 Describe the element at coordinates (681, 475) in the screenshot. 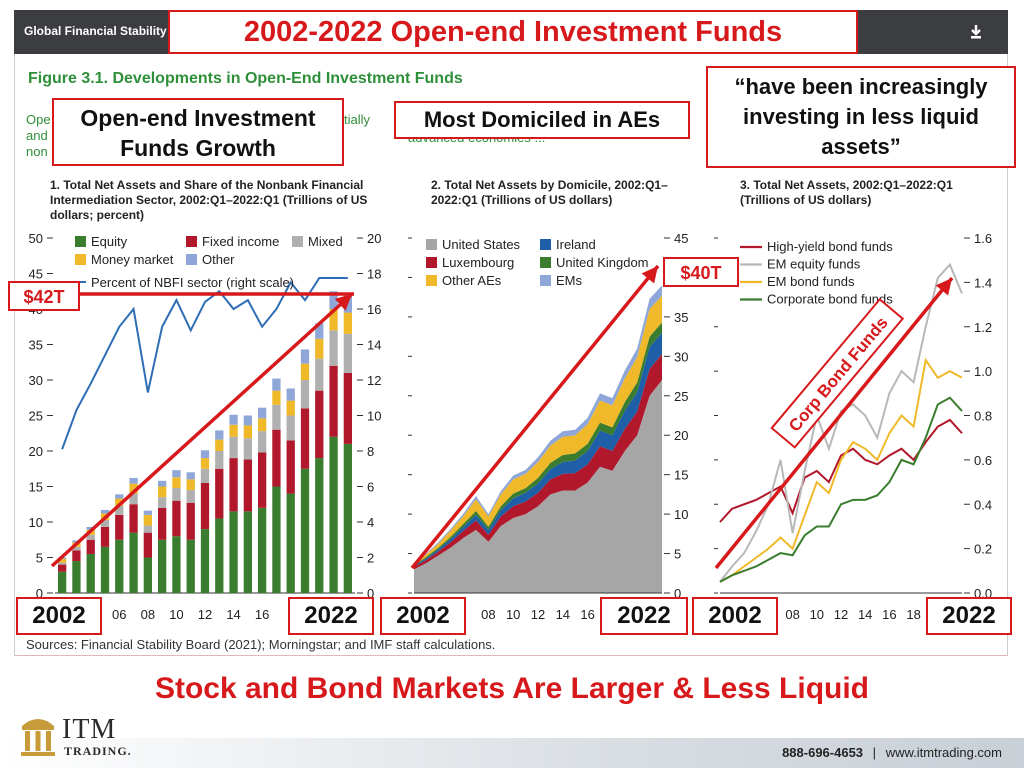

I see `panel2-y-tick-label: 15` at that location.